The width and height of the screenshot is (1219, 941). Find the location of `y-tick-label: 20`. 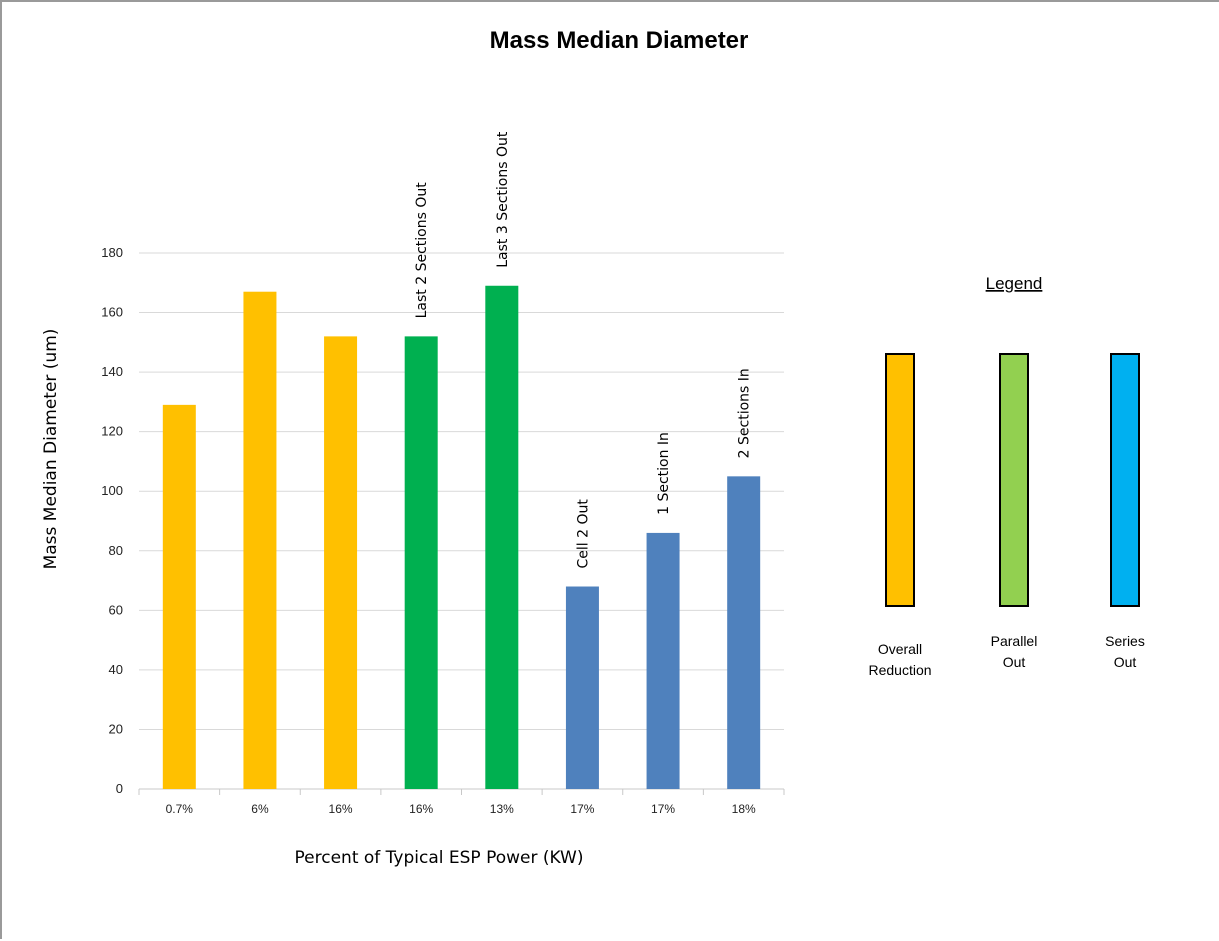

y-tick-label: 20 is located at coordinates (116, 728).